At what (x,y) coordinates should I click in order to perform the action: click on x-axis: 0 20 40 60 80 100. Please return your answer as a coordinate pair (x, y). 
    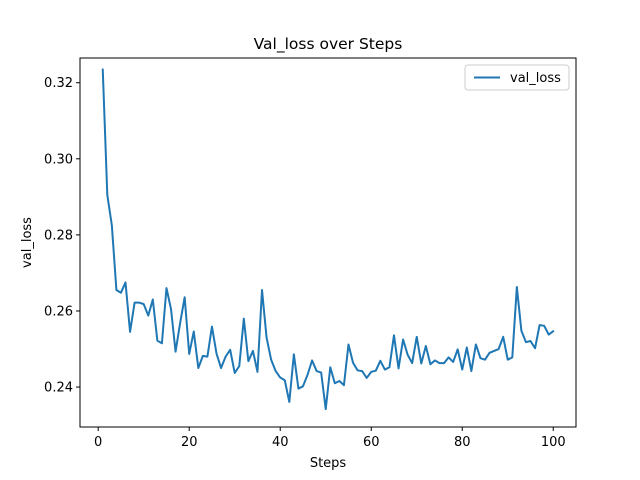
    Looking at the image, I should click on (330, 438).